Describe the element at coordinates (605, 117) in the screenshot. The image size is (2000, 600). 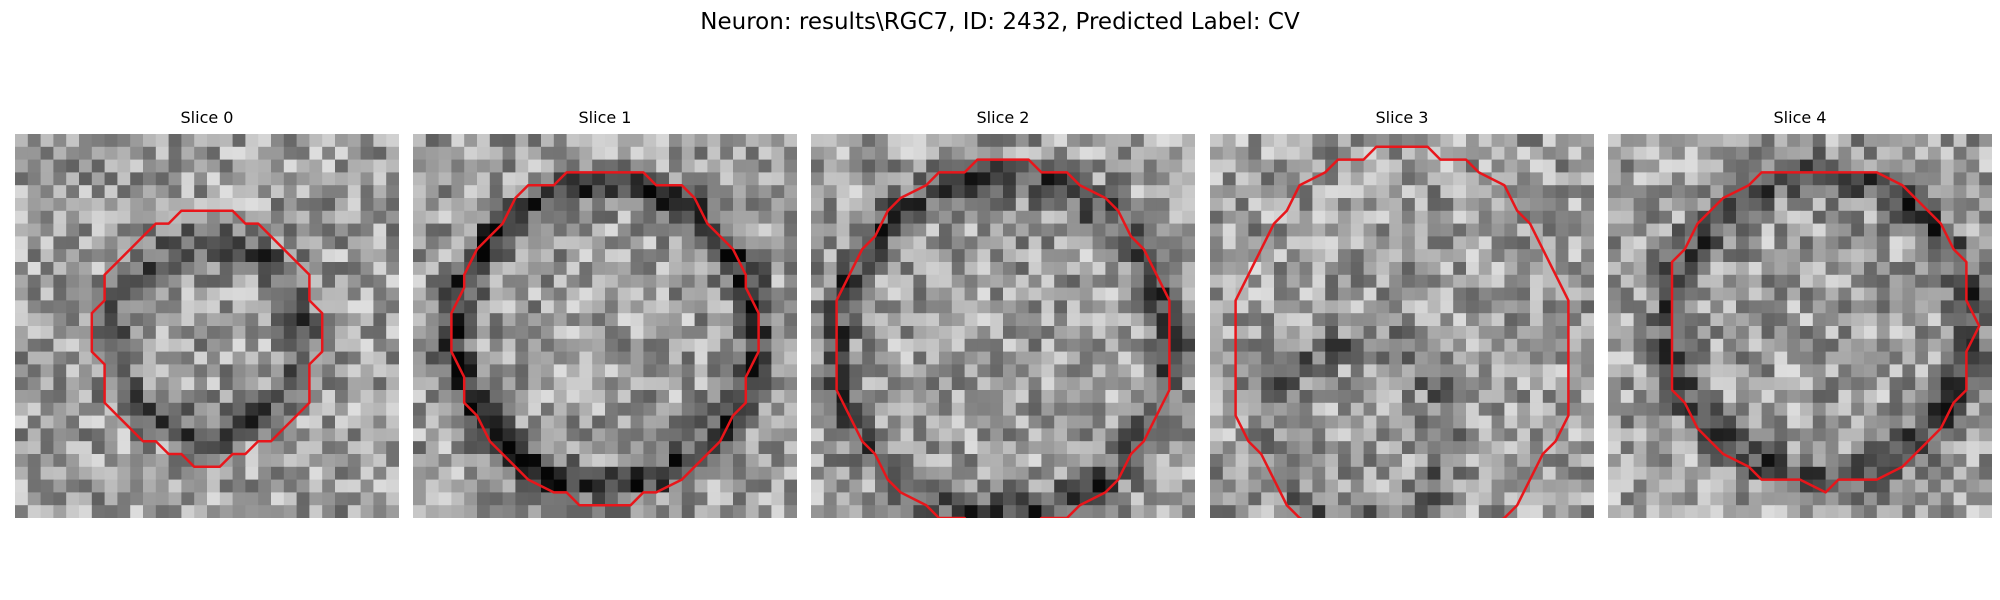
I see `slice-title: Slice 1` at that location.